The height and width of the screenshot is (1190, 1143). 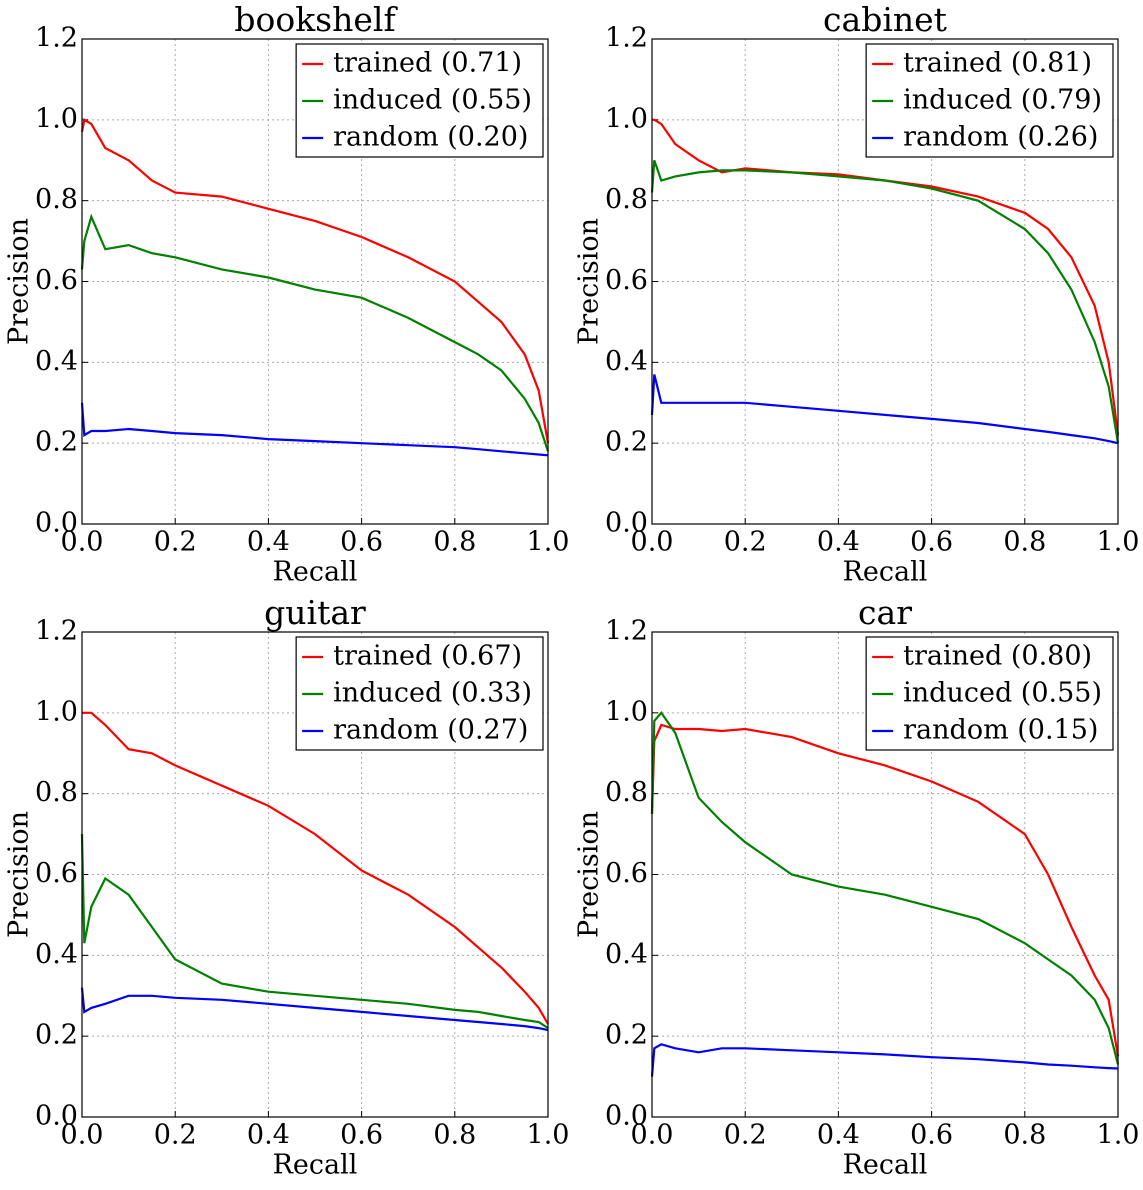 I want to click on legend-label: random (0.15), so click(x=1000, y=730).